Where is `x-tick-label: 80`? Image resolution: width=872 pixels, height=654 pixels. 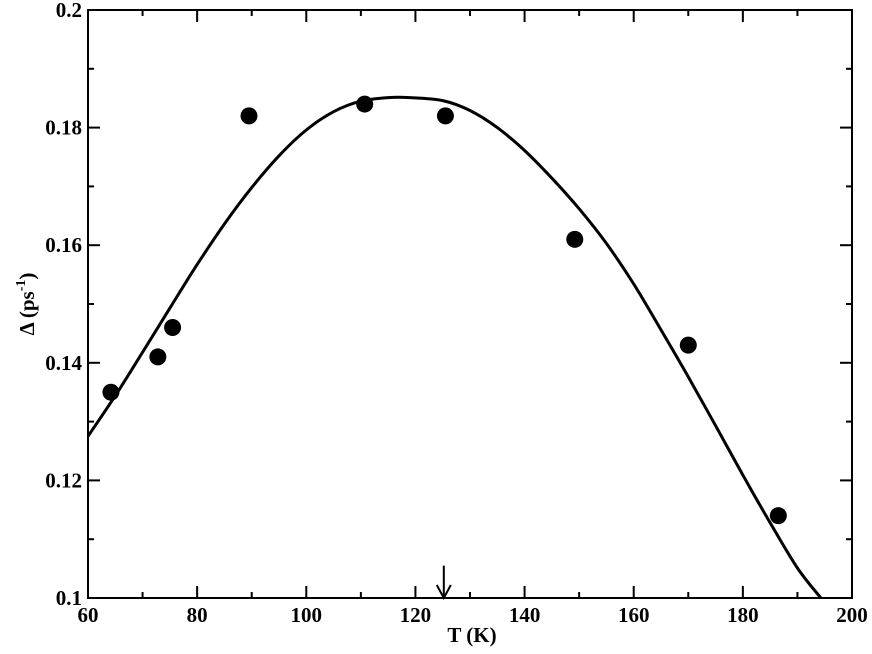 x-tick-label: 80 is located at coordinates (197, 615).